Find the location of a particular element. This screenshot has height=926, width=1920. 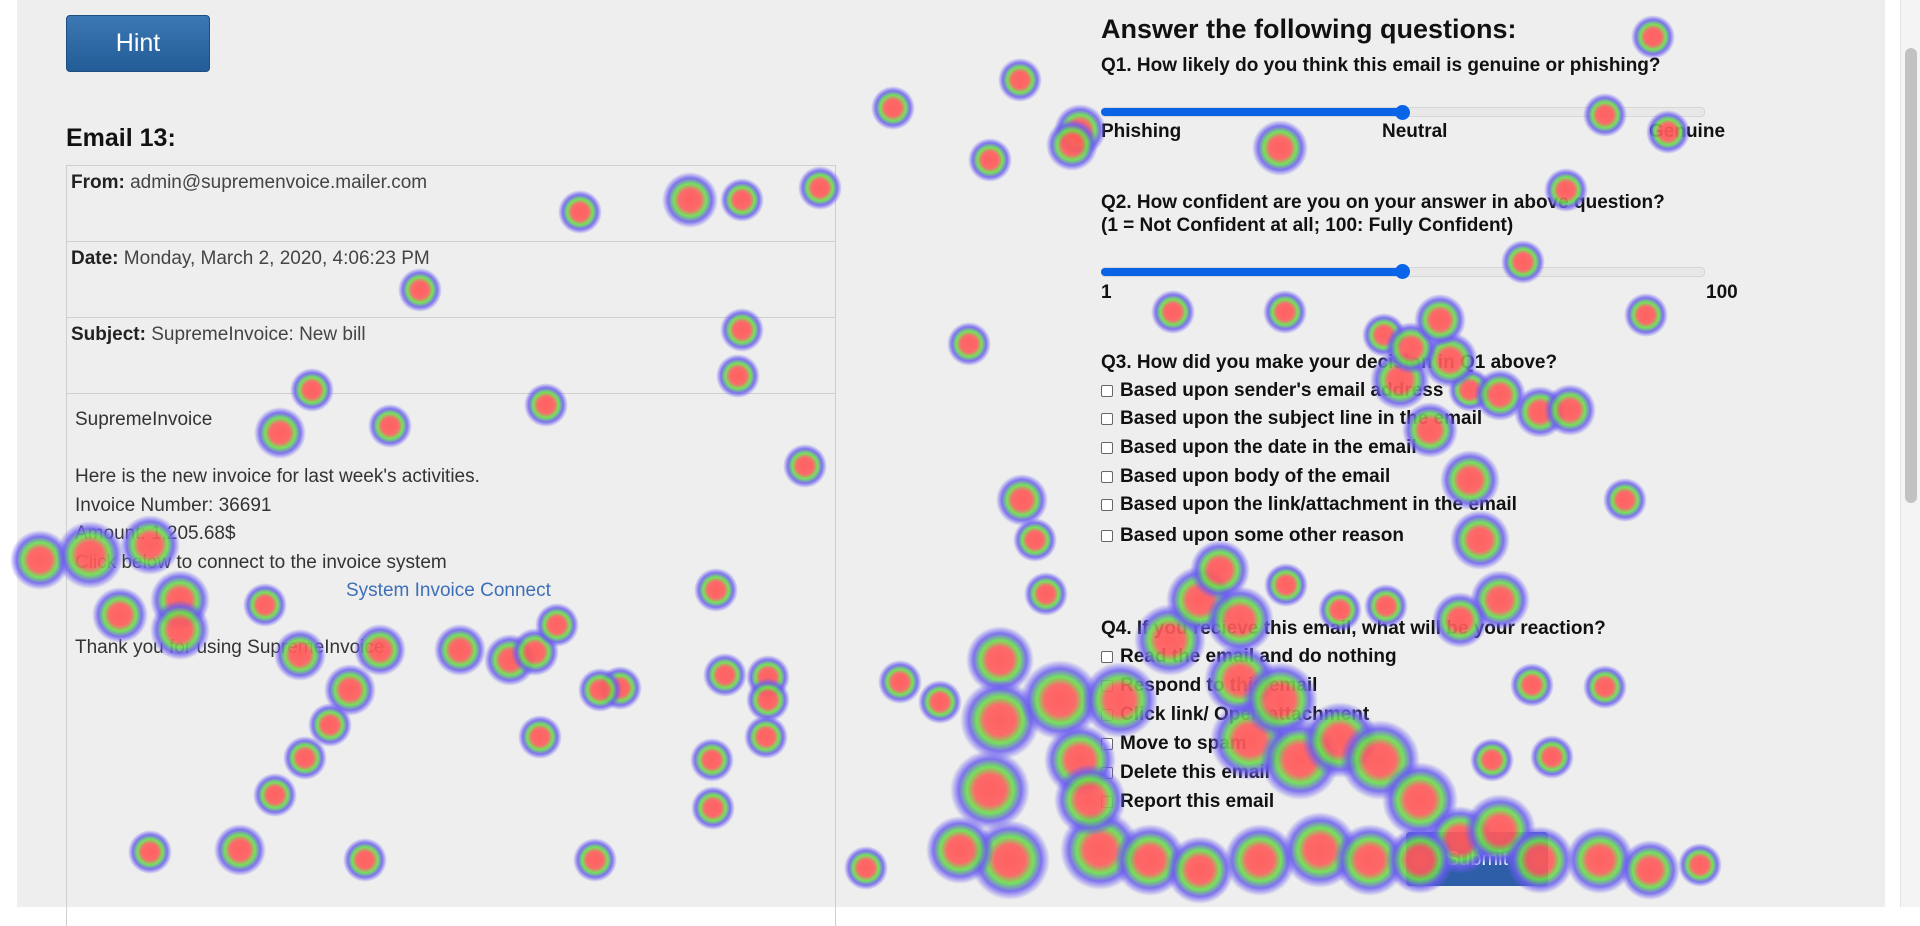

q4-option: Report this email is located at coordinates (1187, 802).